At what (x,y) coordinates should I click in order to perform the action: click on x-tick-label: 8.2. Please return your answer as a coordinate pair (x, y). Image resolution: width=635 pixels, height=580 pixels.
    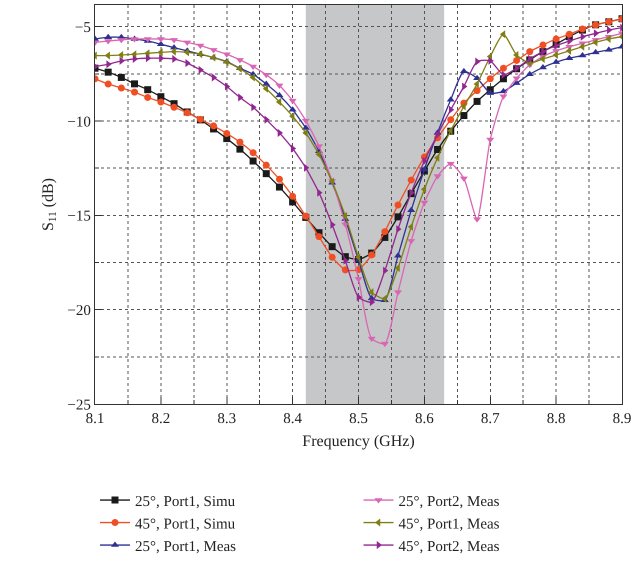
    Looking at the image, I should click on (160, 419).